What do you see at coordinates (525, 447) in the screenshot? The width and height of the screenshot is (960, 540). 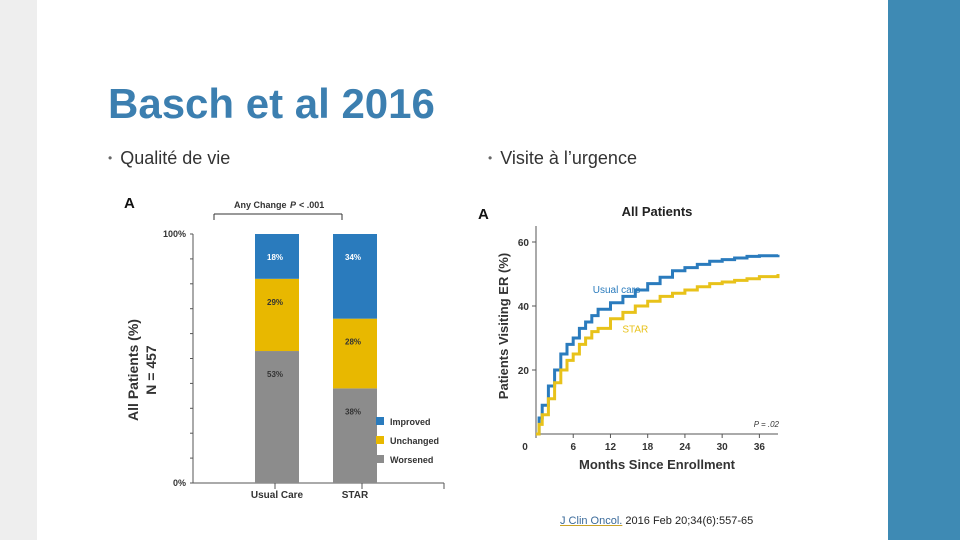 I see `line-origin-label: 0` at bounding box center [525, 447].